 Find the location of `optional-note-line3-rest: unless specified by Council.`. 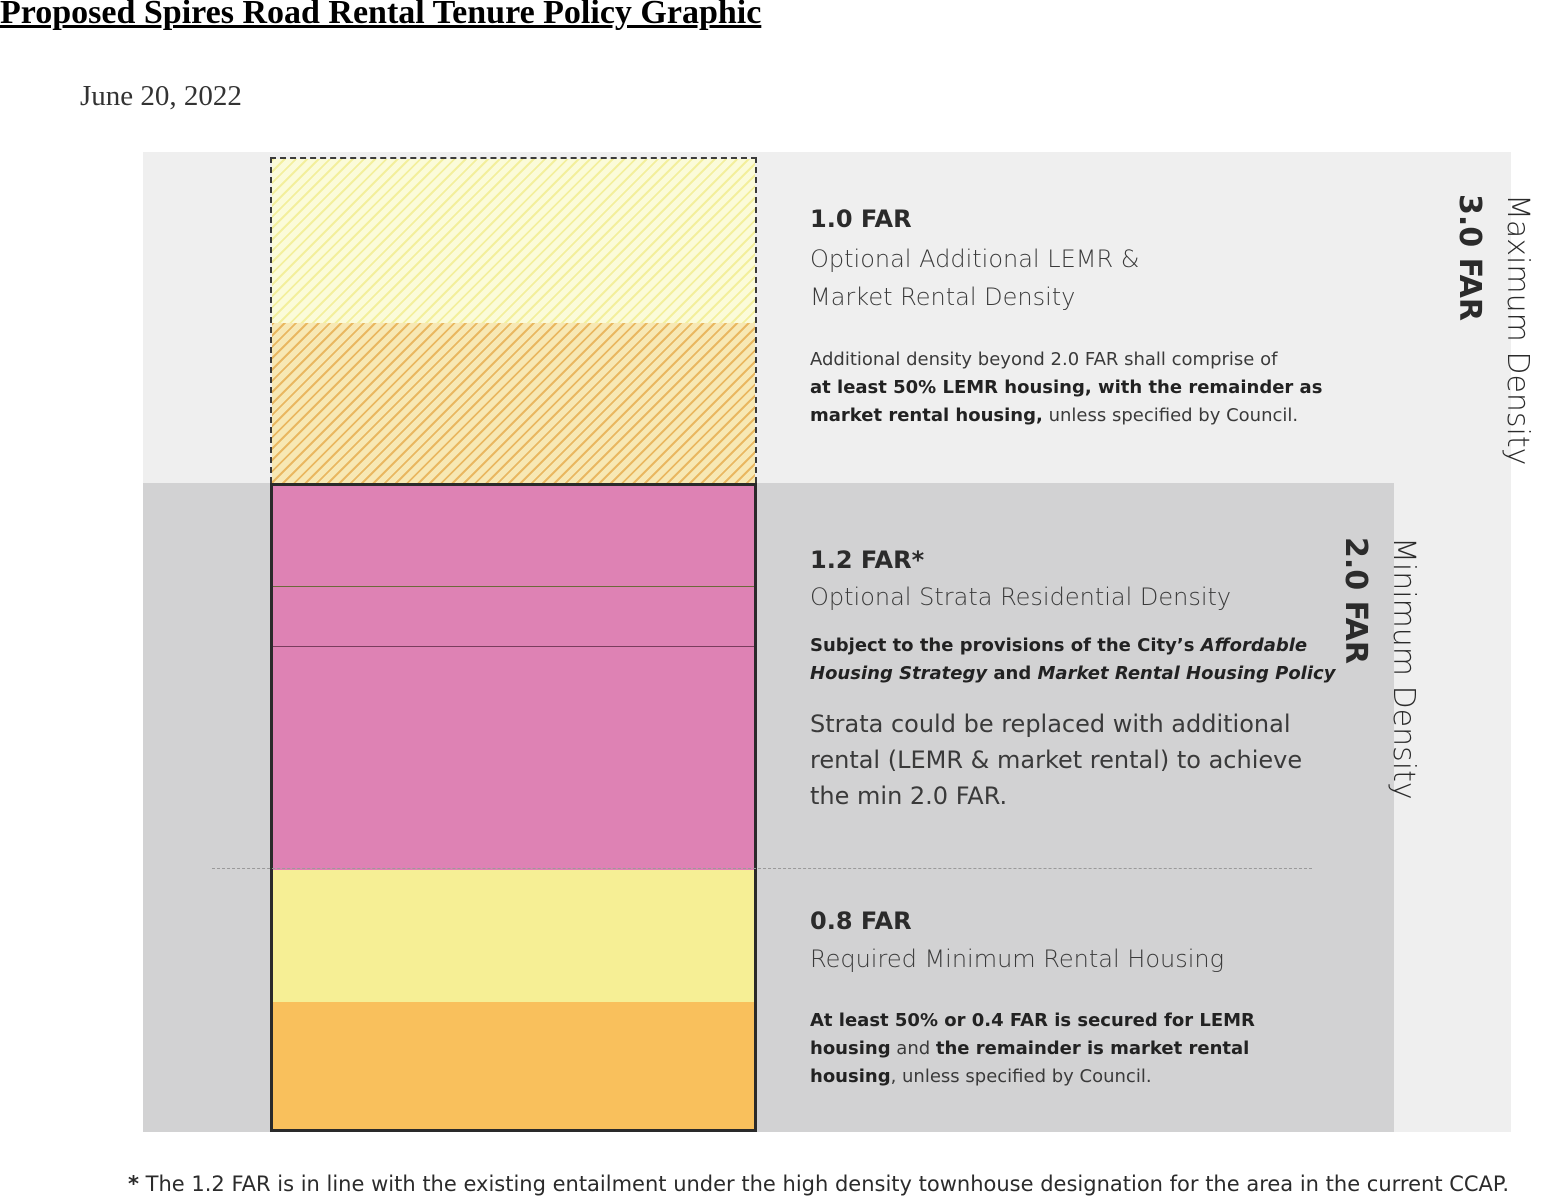

optional-note-line3-rest: unless specified by Council. is located at coordinates (1170, 415).